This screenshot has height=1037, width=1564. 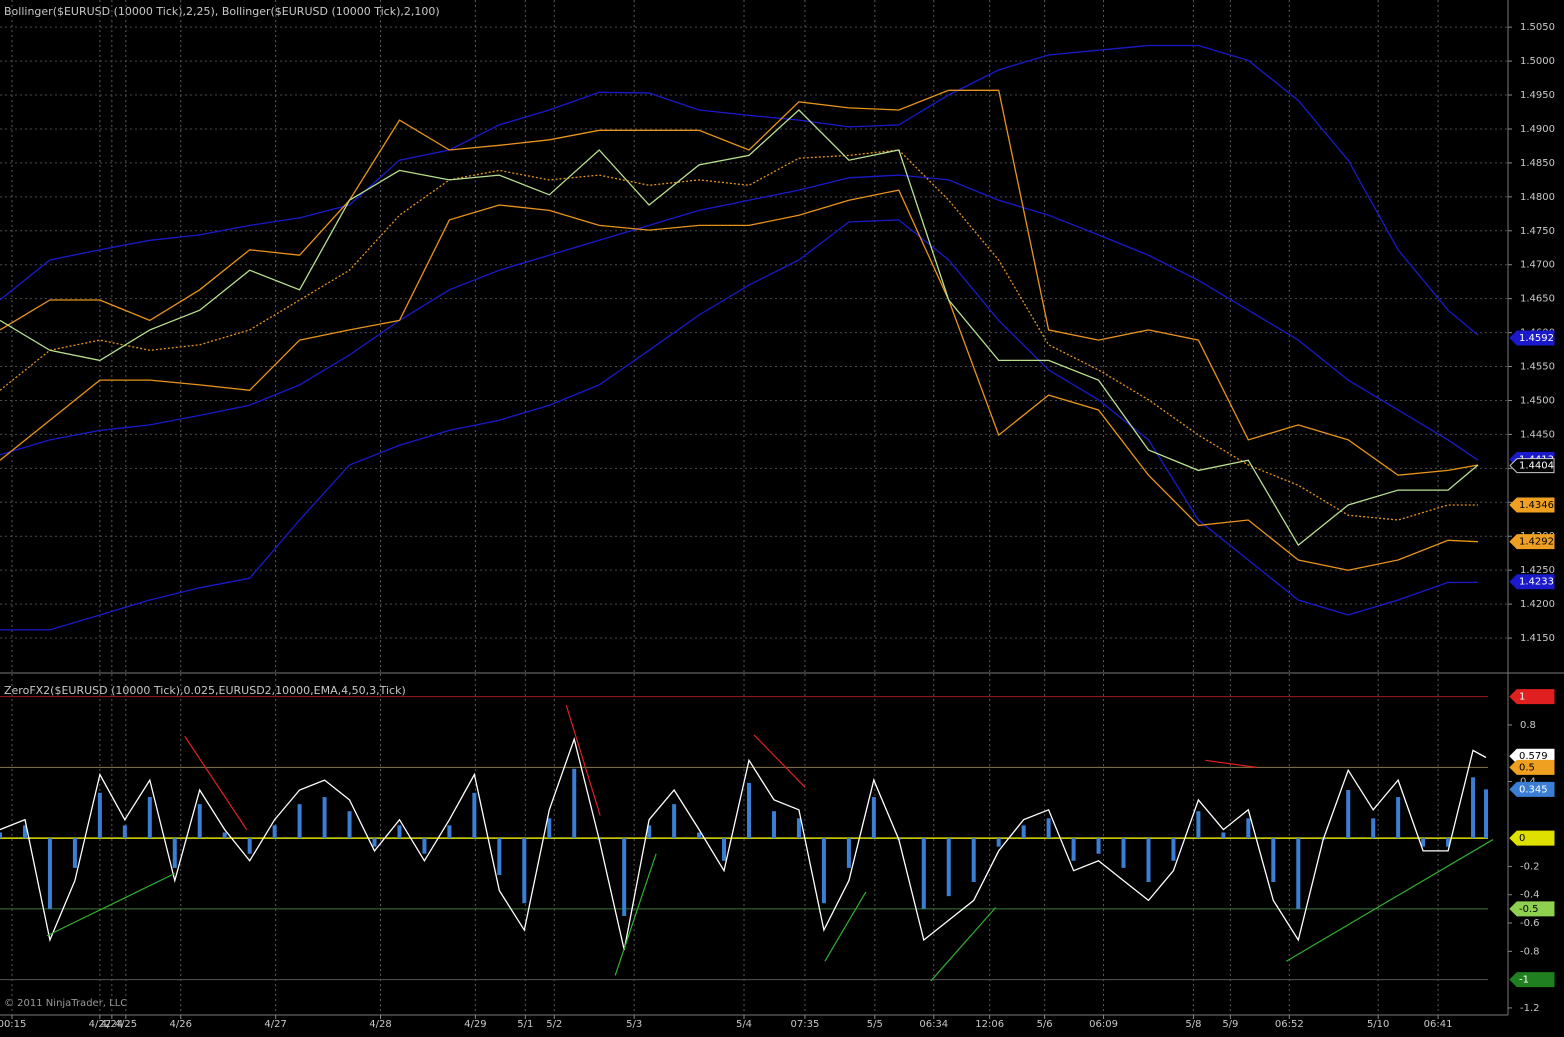 I want to click on x-tick-label: 00:15, so click(x=13, y=1024).